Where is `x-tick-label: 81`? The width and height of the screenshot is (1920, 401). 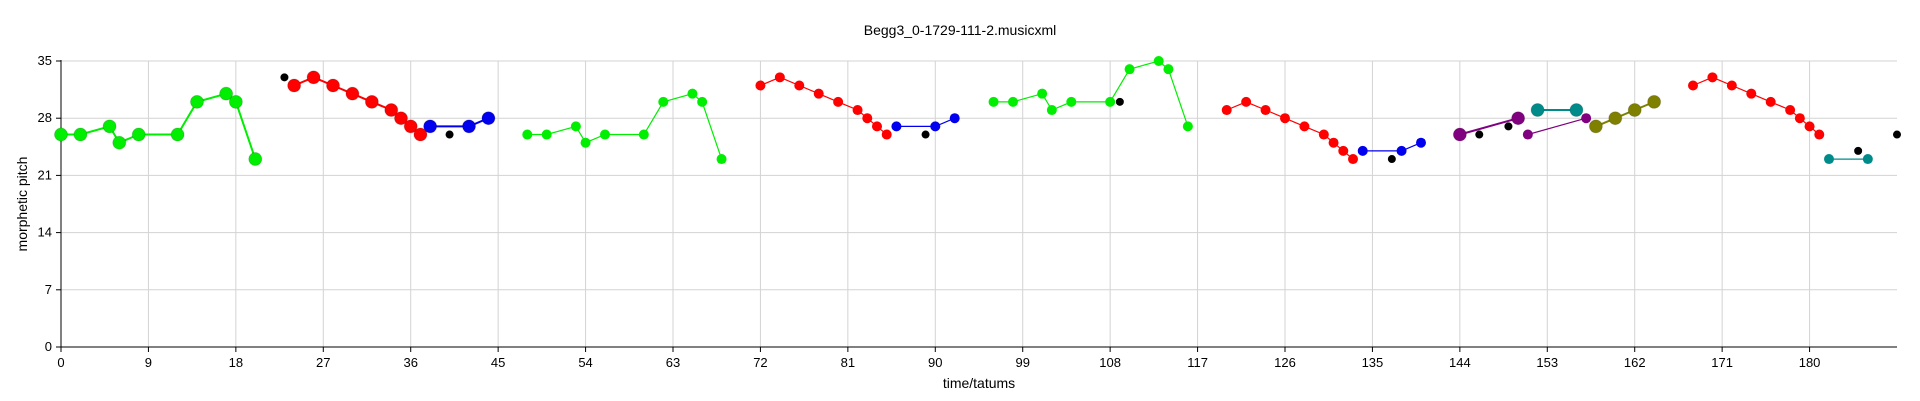
x-tick-label: 81 is located at coordinates (848, 362).